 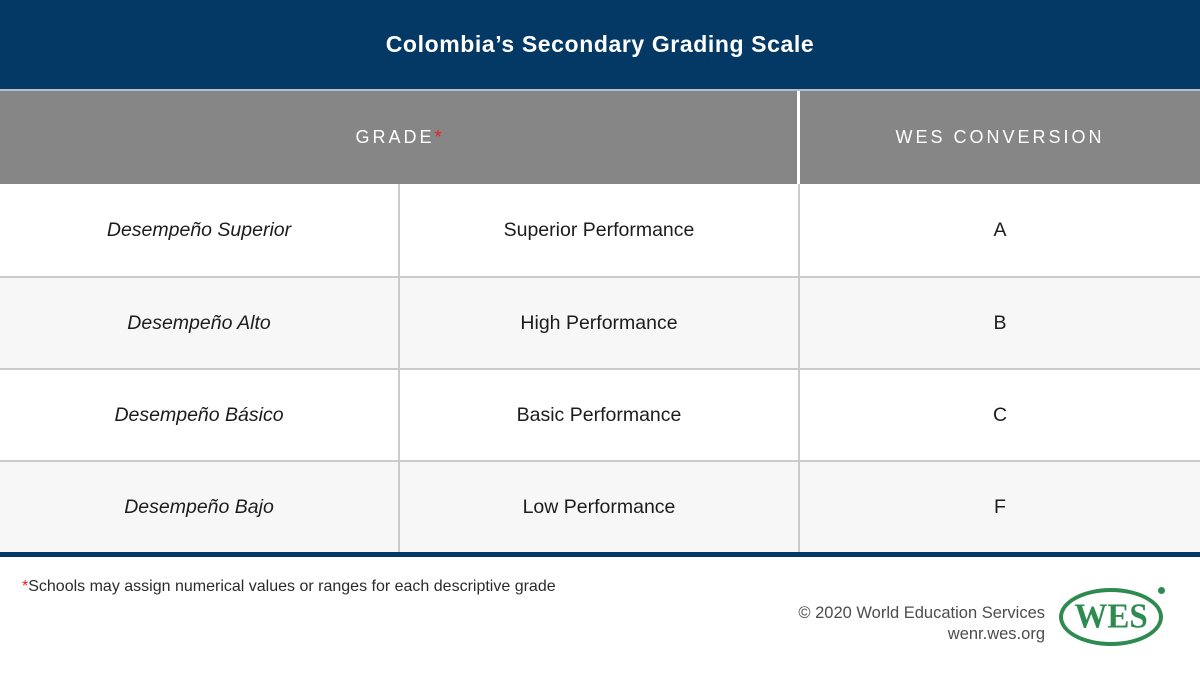 I want to click on wes-logo: WES, so click(x=1112, y=616).